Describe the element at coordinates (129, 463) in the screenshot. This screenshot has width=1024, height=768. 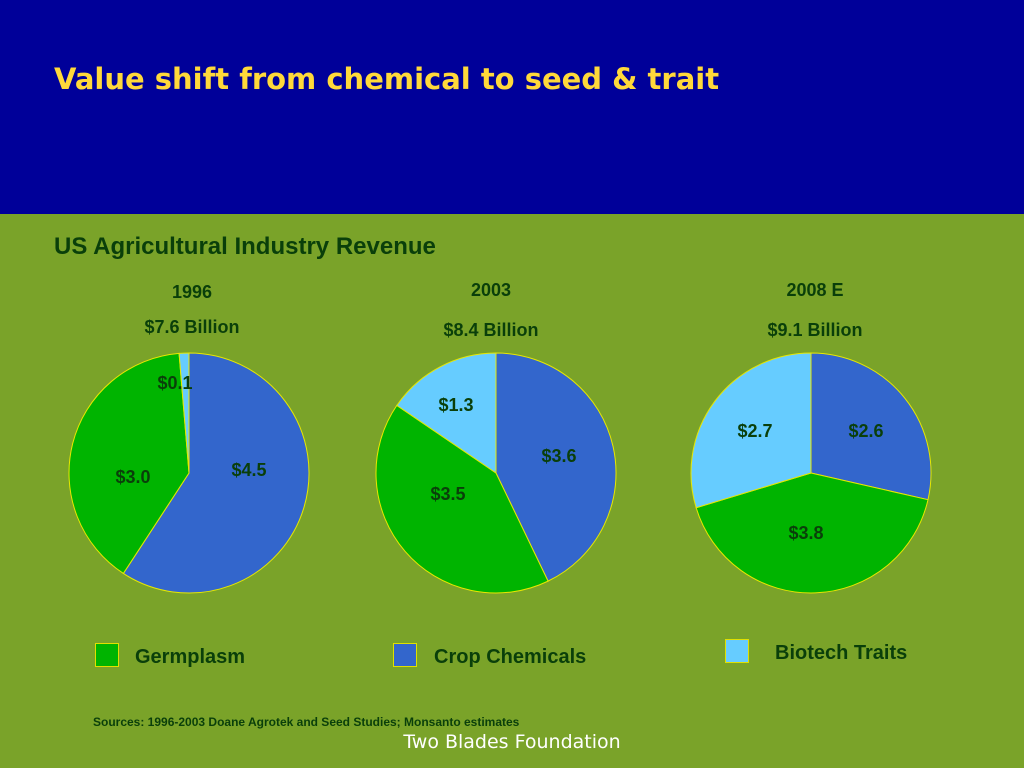
I see `pie-1996-slice-germplasm` at that location.